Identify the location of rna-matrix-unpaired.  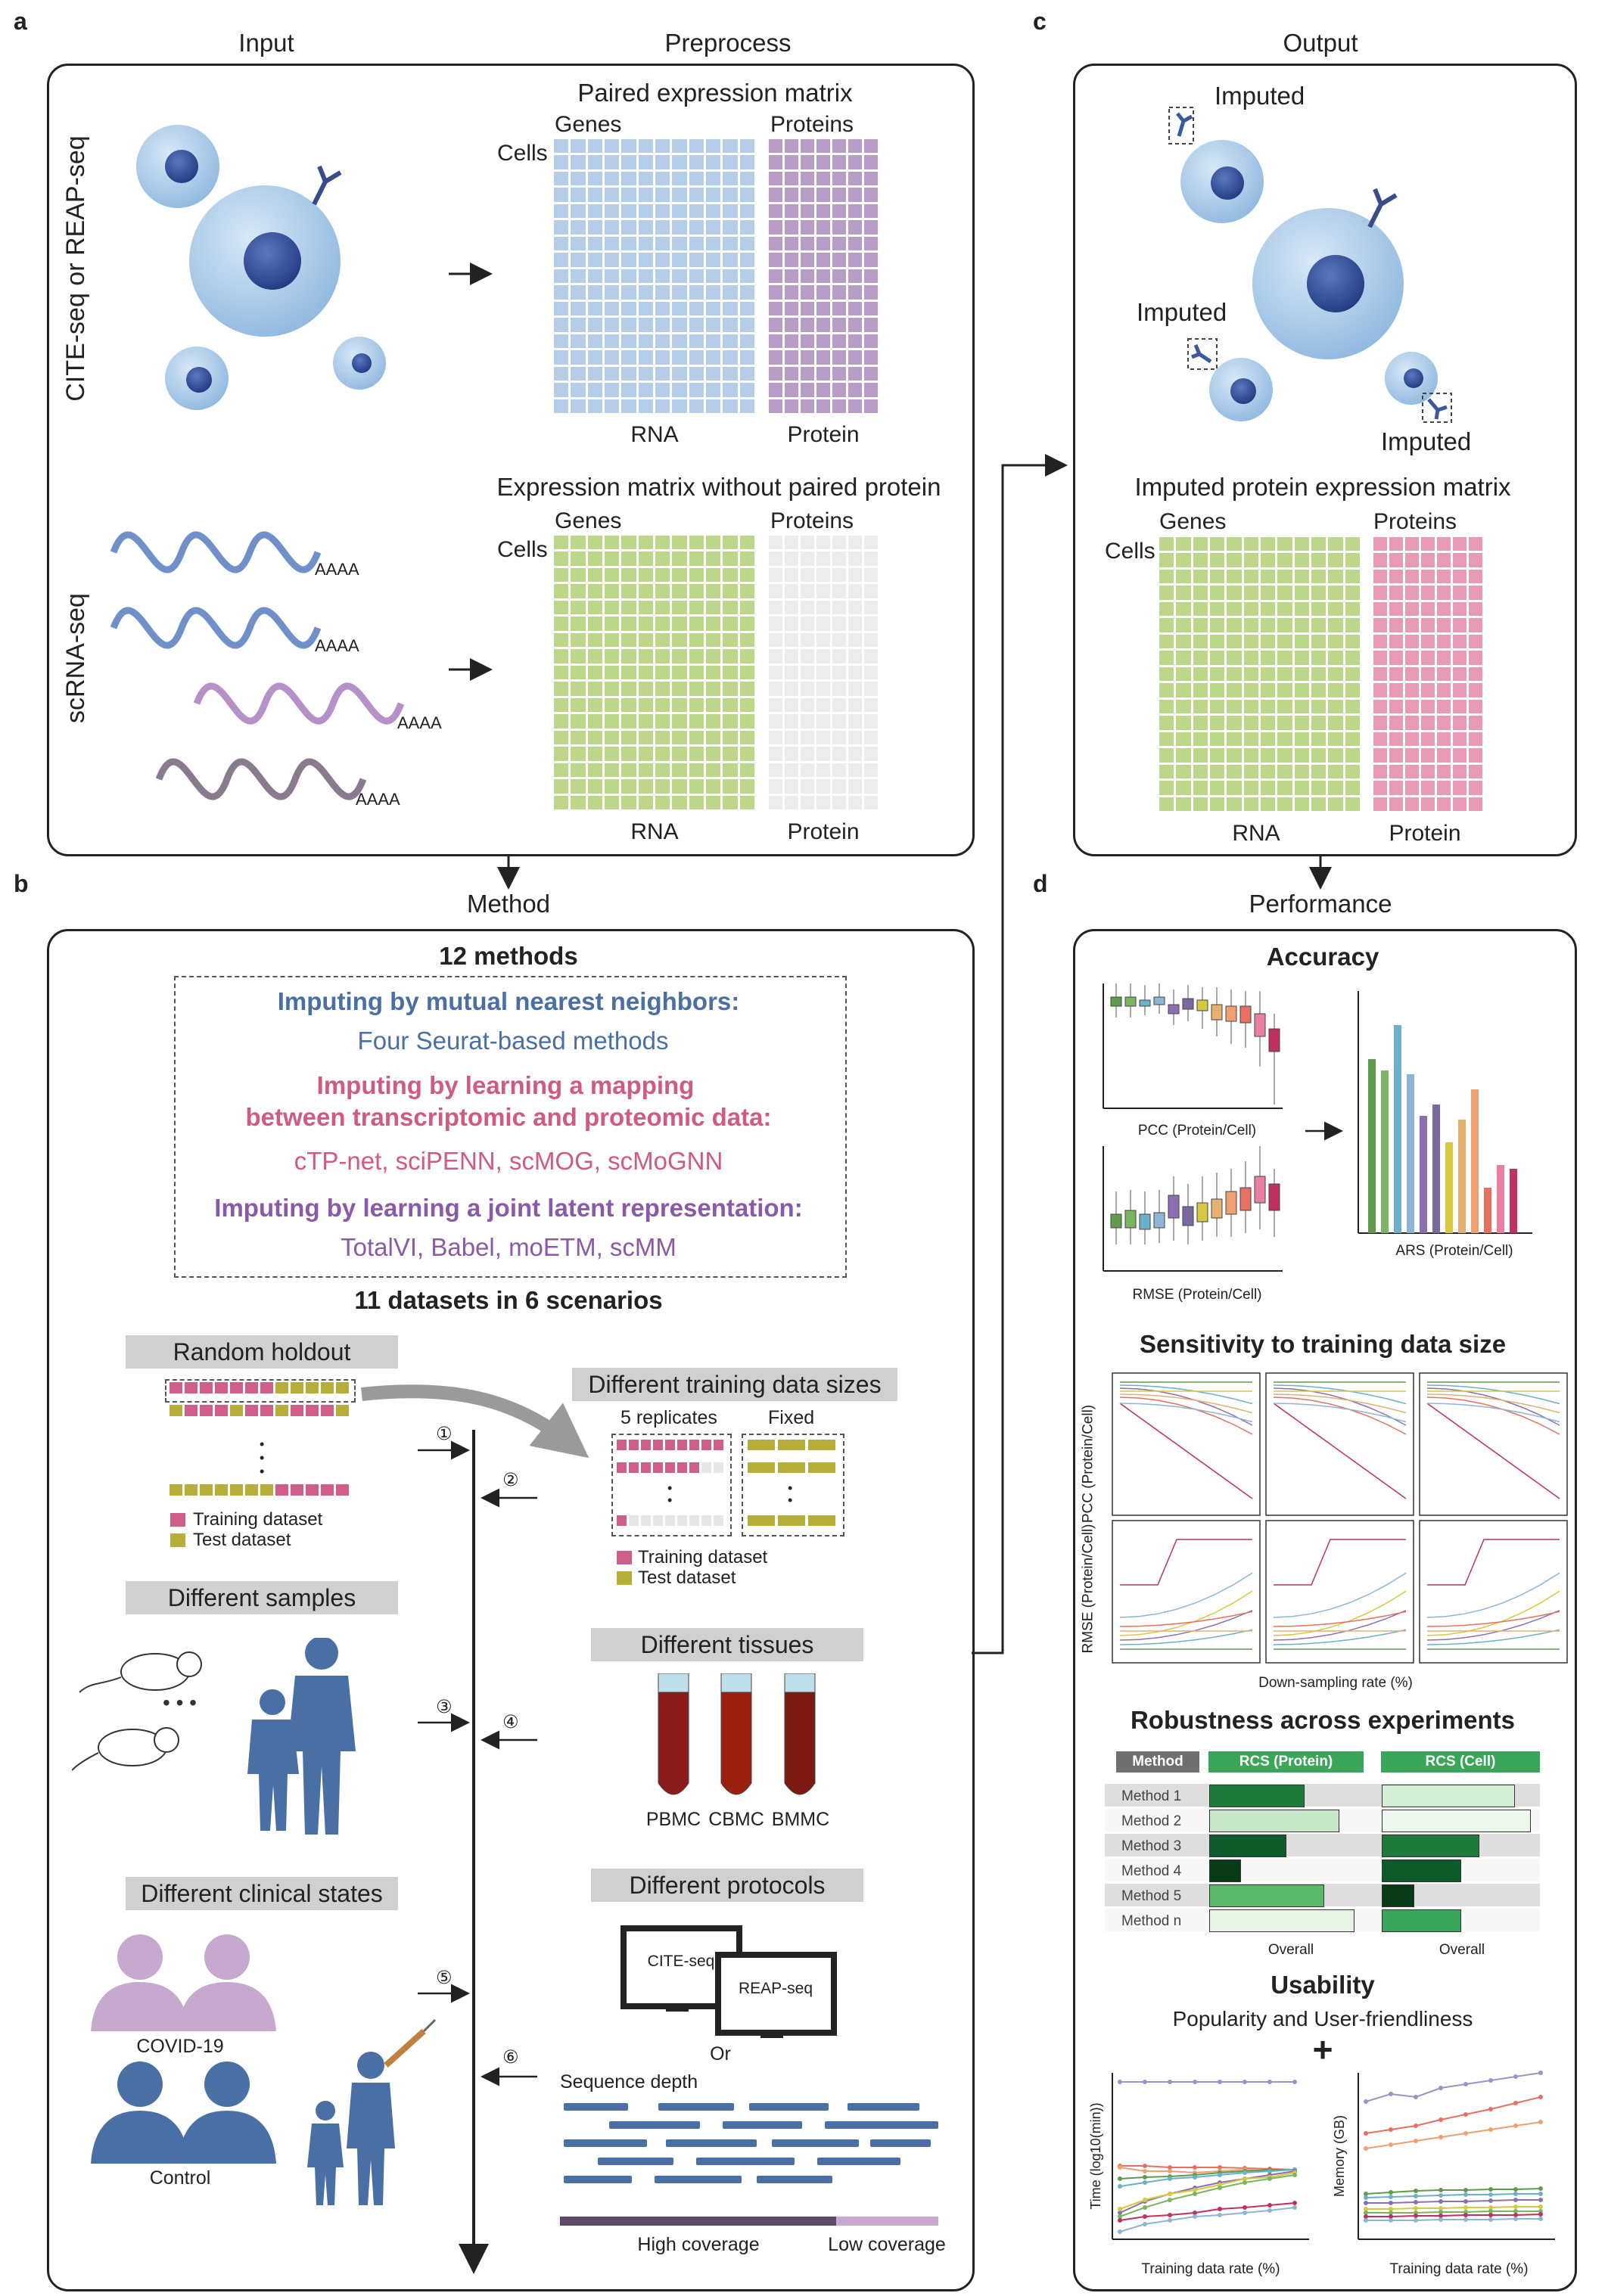
(654, 672).